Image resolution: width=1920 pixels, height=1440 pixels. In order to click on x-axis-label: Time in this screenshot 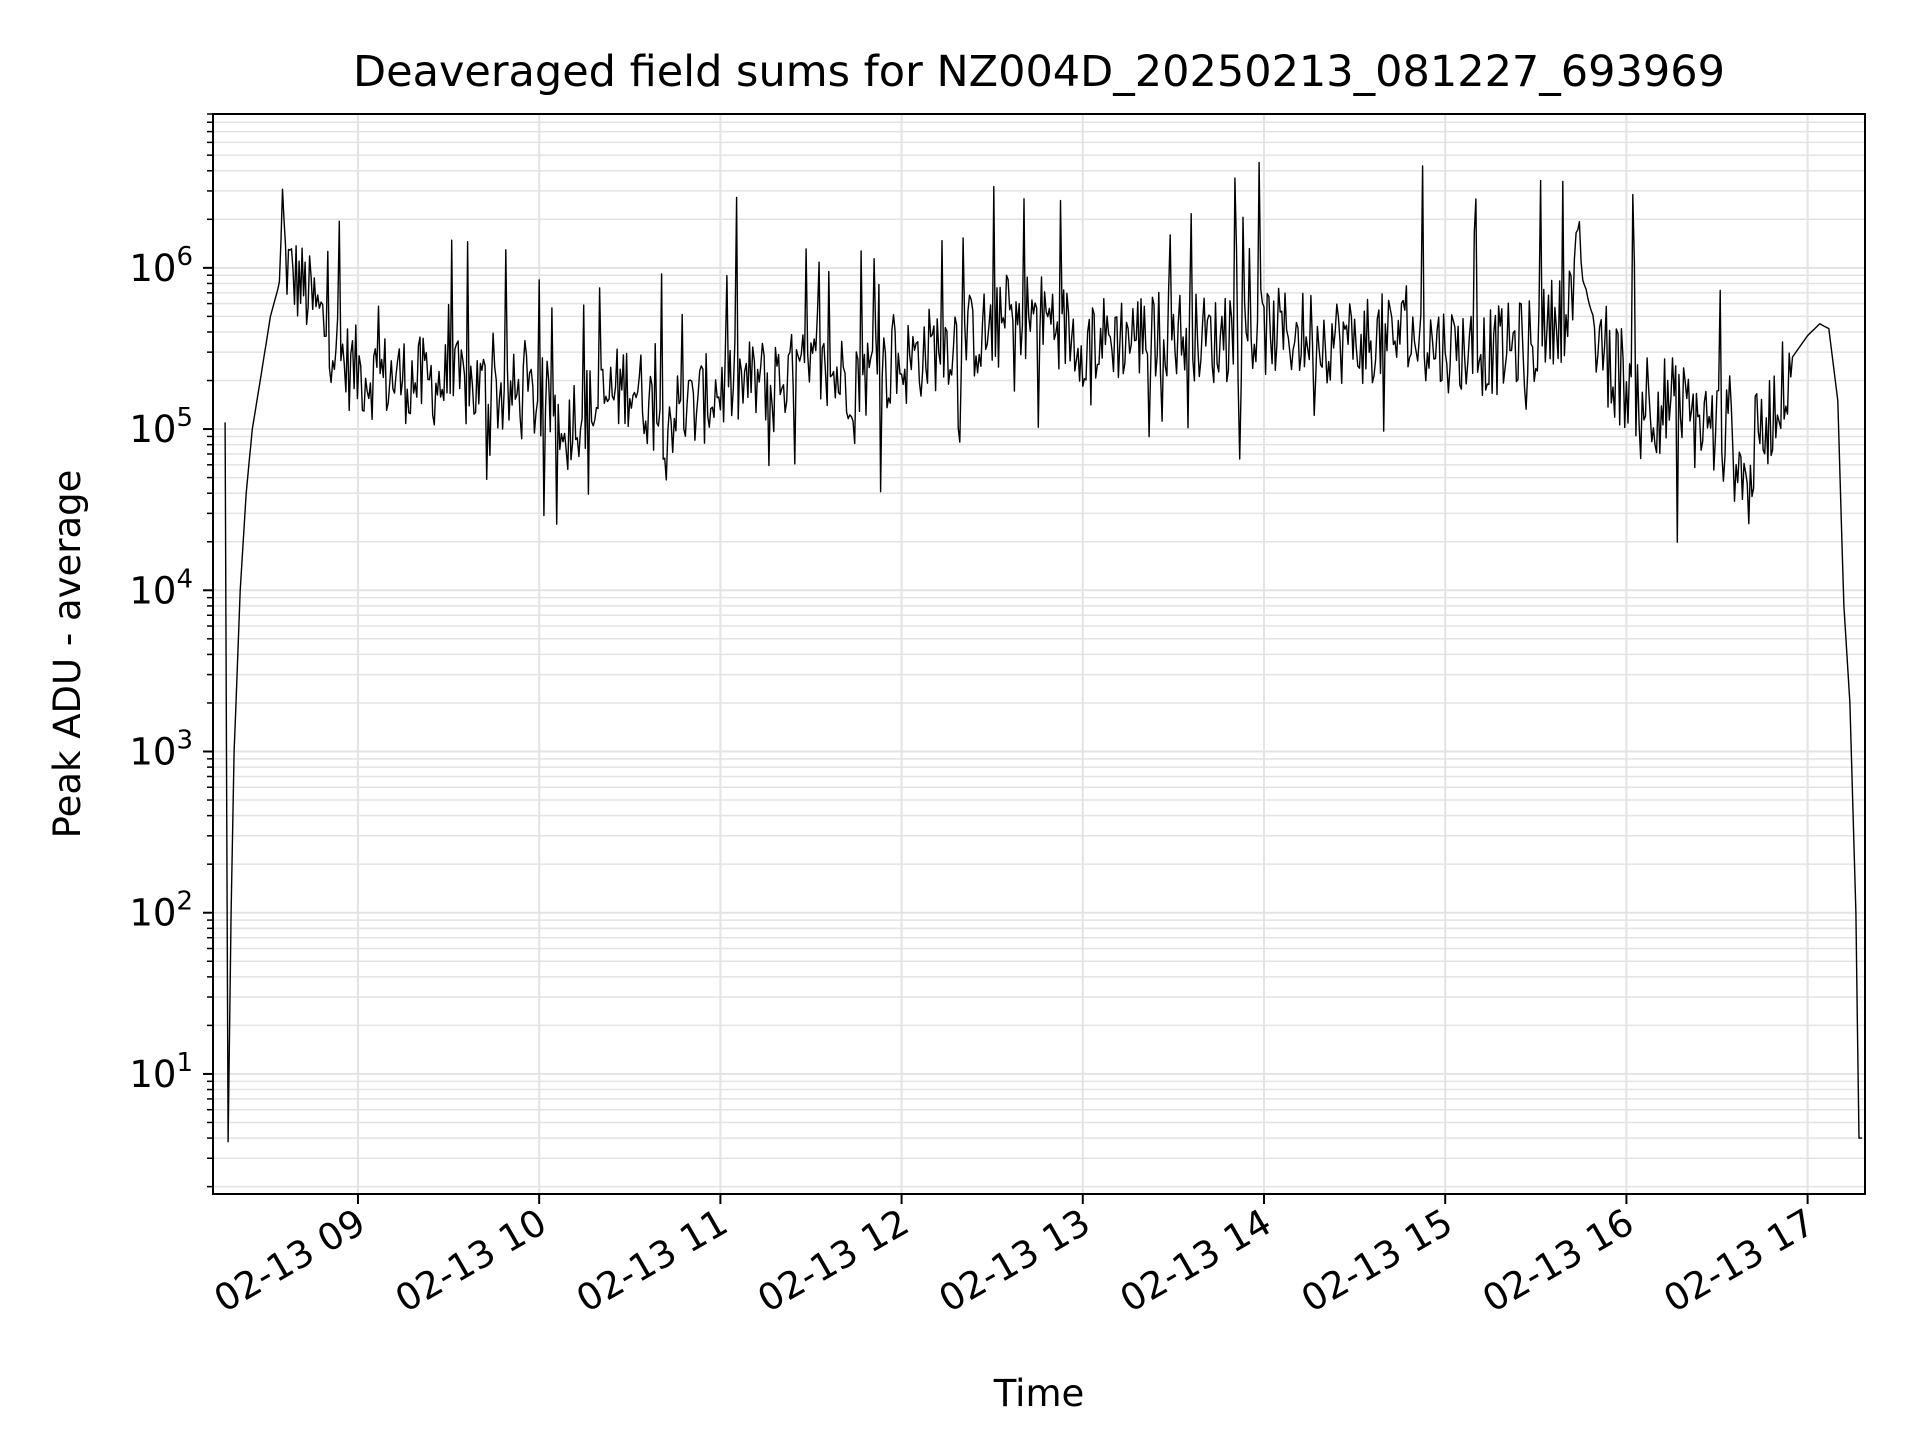, I will do `click(1039, 1393)`.